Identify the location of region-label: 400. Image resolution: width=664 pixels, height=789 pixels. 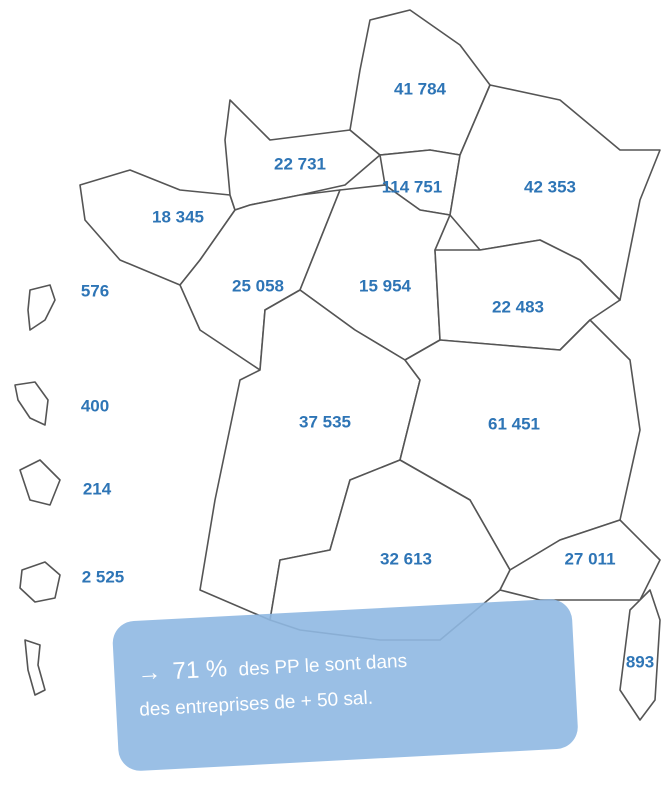
(95, 405).